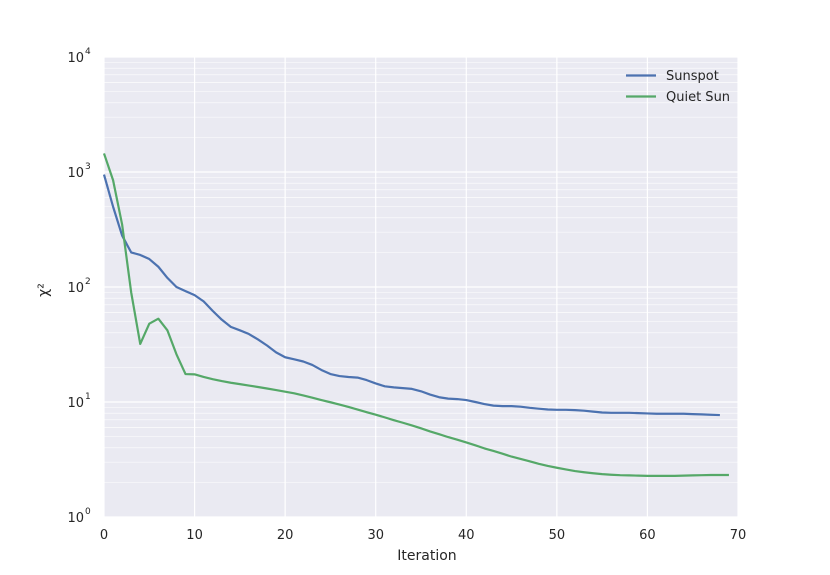 This screenshot has height=575, width=830. What do you see at coordinates (557, 535) in the screenshot?
I see `x-tick-label: 50` at bounding box center [557, 535].